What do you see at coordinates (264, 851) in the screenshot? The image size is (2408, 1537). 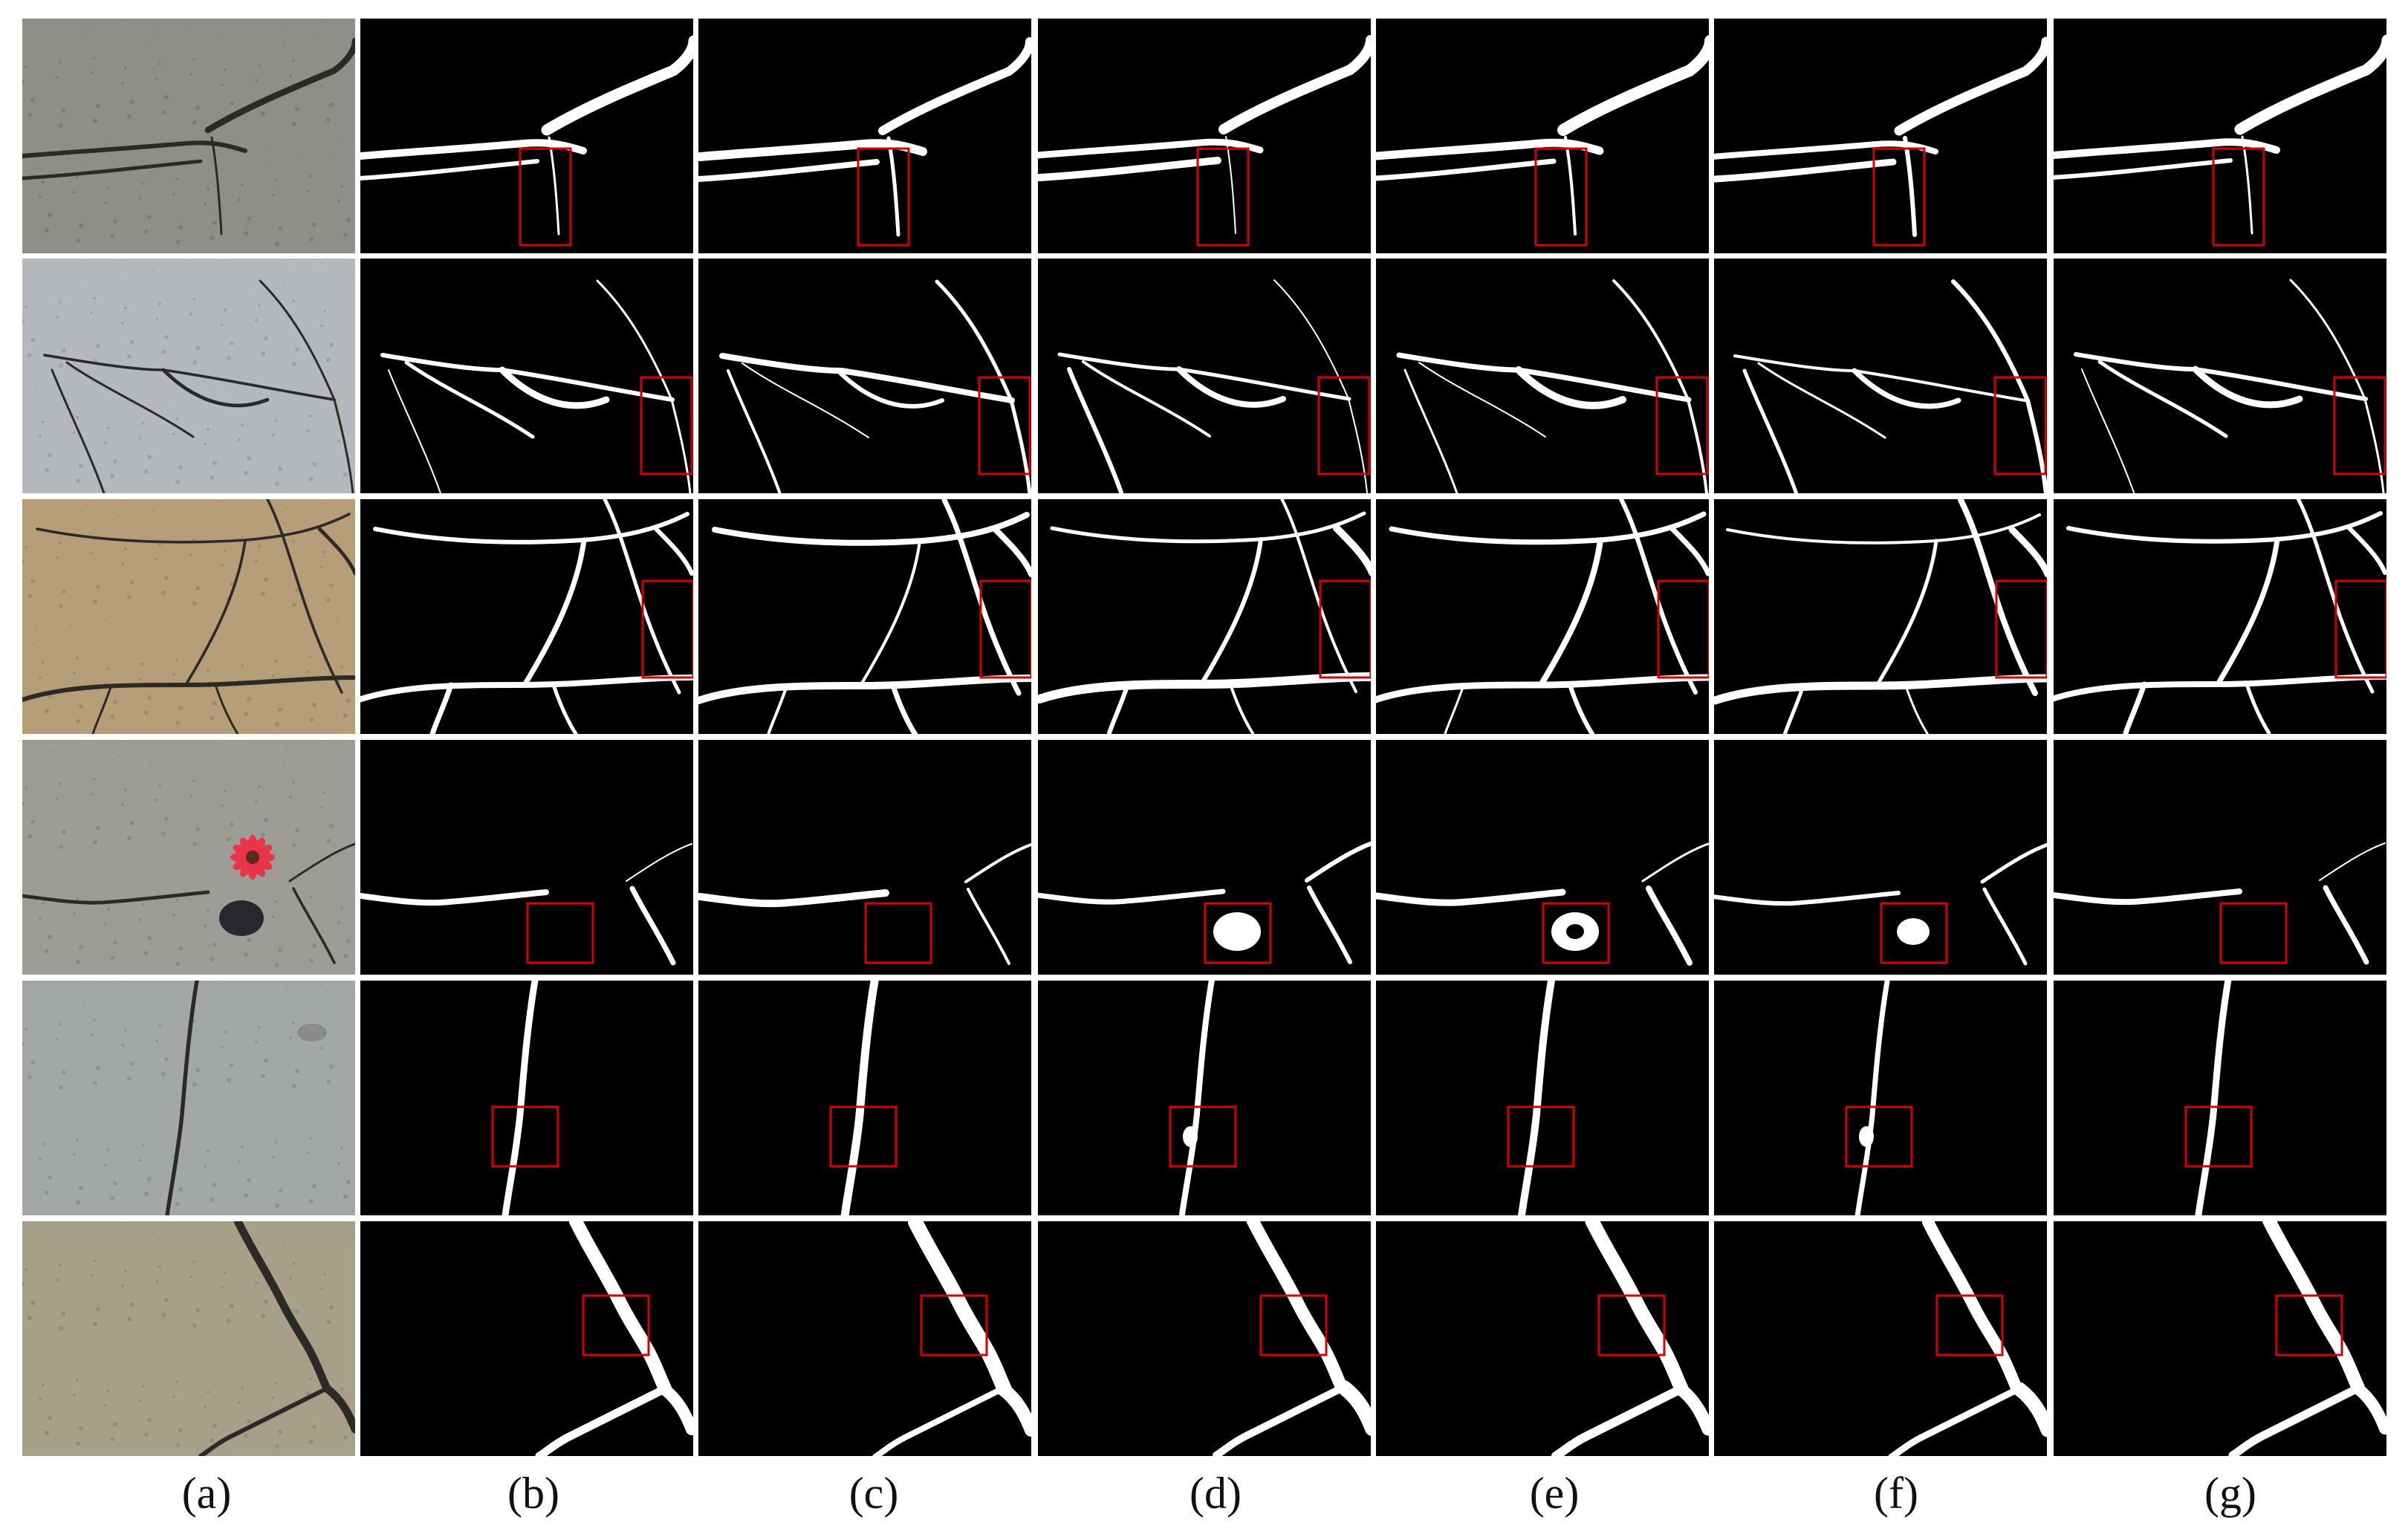 I see `flower-petal` at bounding box center [264, 851].